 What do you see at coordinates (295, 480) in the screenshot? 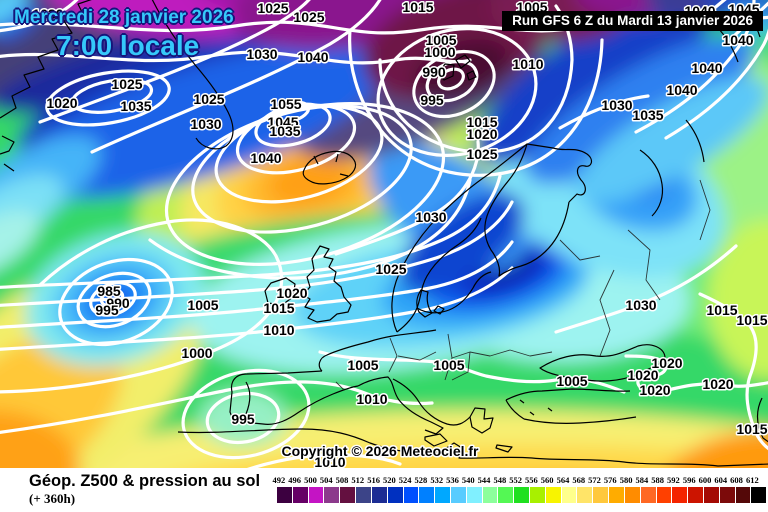
I see `legend-value: 496` at bounding box center [295, 480].